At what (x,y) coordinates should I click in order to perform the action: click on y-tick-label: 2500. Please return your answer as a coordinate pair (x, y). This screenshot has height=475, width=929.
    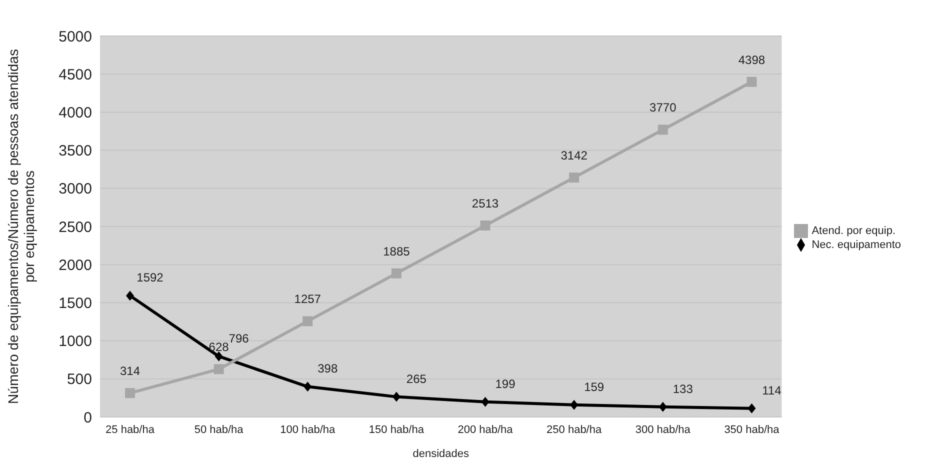
    Looking at the image, I should click on (75, 227).